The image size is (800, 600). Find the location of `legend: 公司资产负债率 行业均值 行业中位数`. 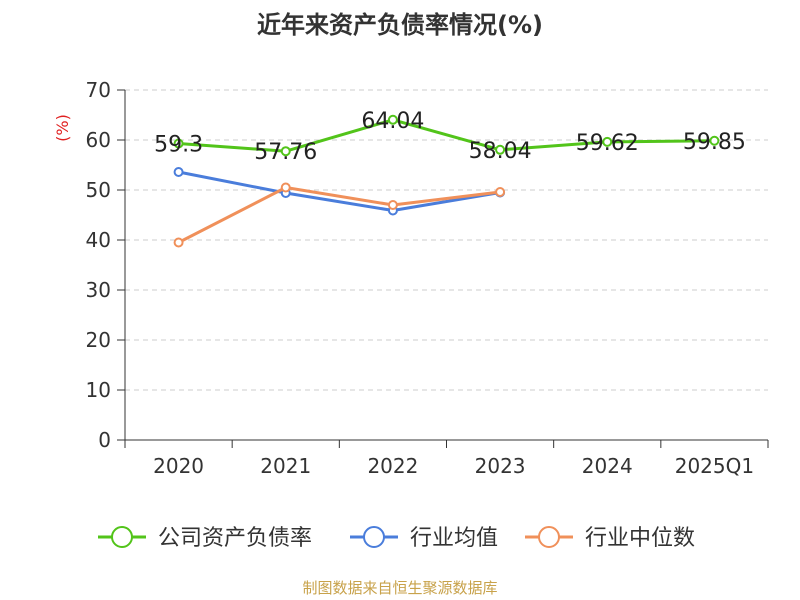

legend: 公司资产负债率 行业均值 行业中位数 is located at coordinates (396, 538).